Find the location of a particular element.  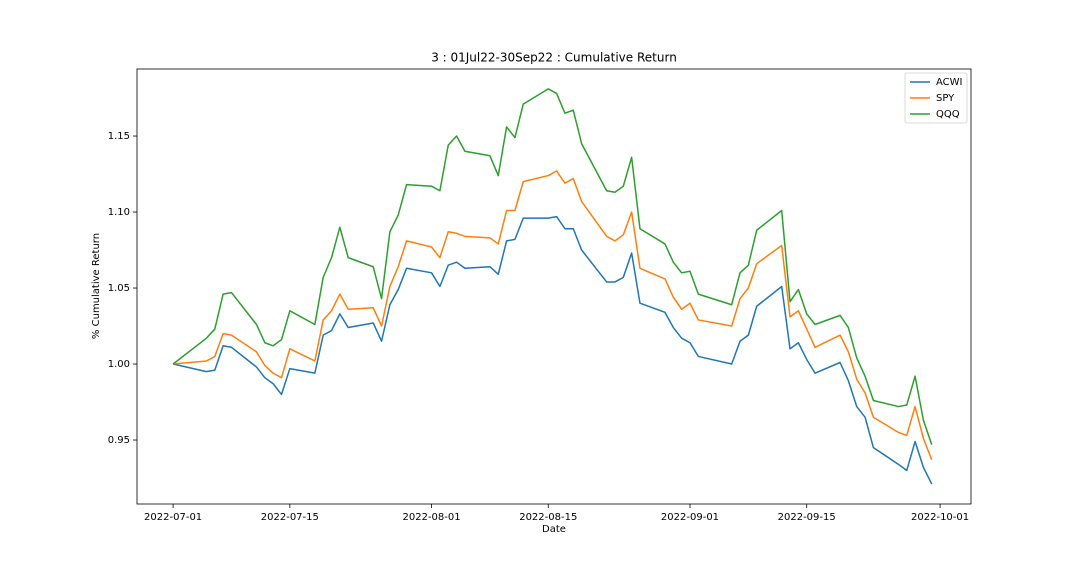

y-tick-label: 1.05 is located at coordinates (119, 288).